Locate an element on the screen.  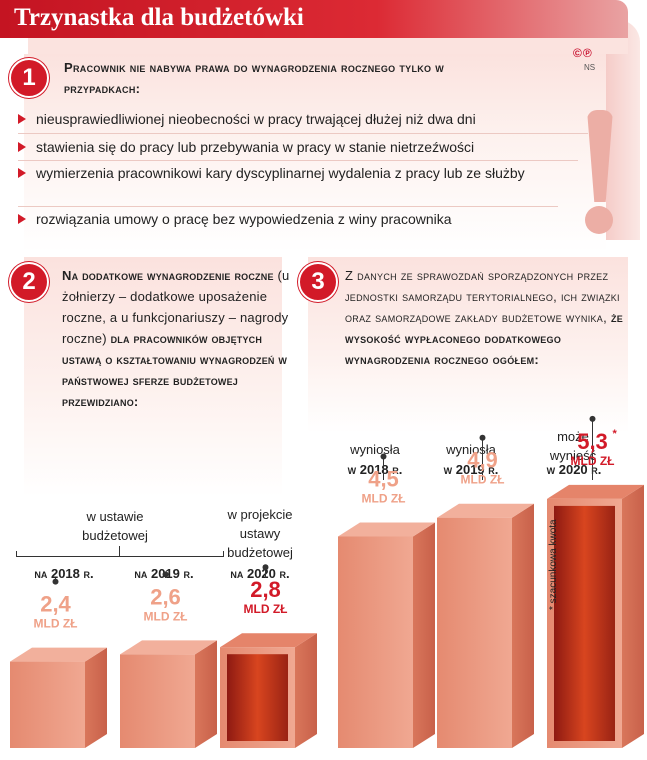
footnote: * szacunkowa kwota is located at coordinates (553, 564).